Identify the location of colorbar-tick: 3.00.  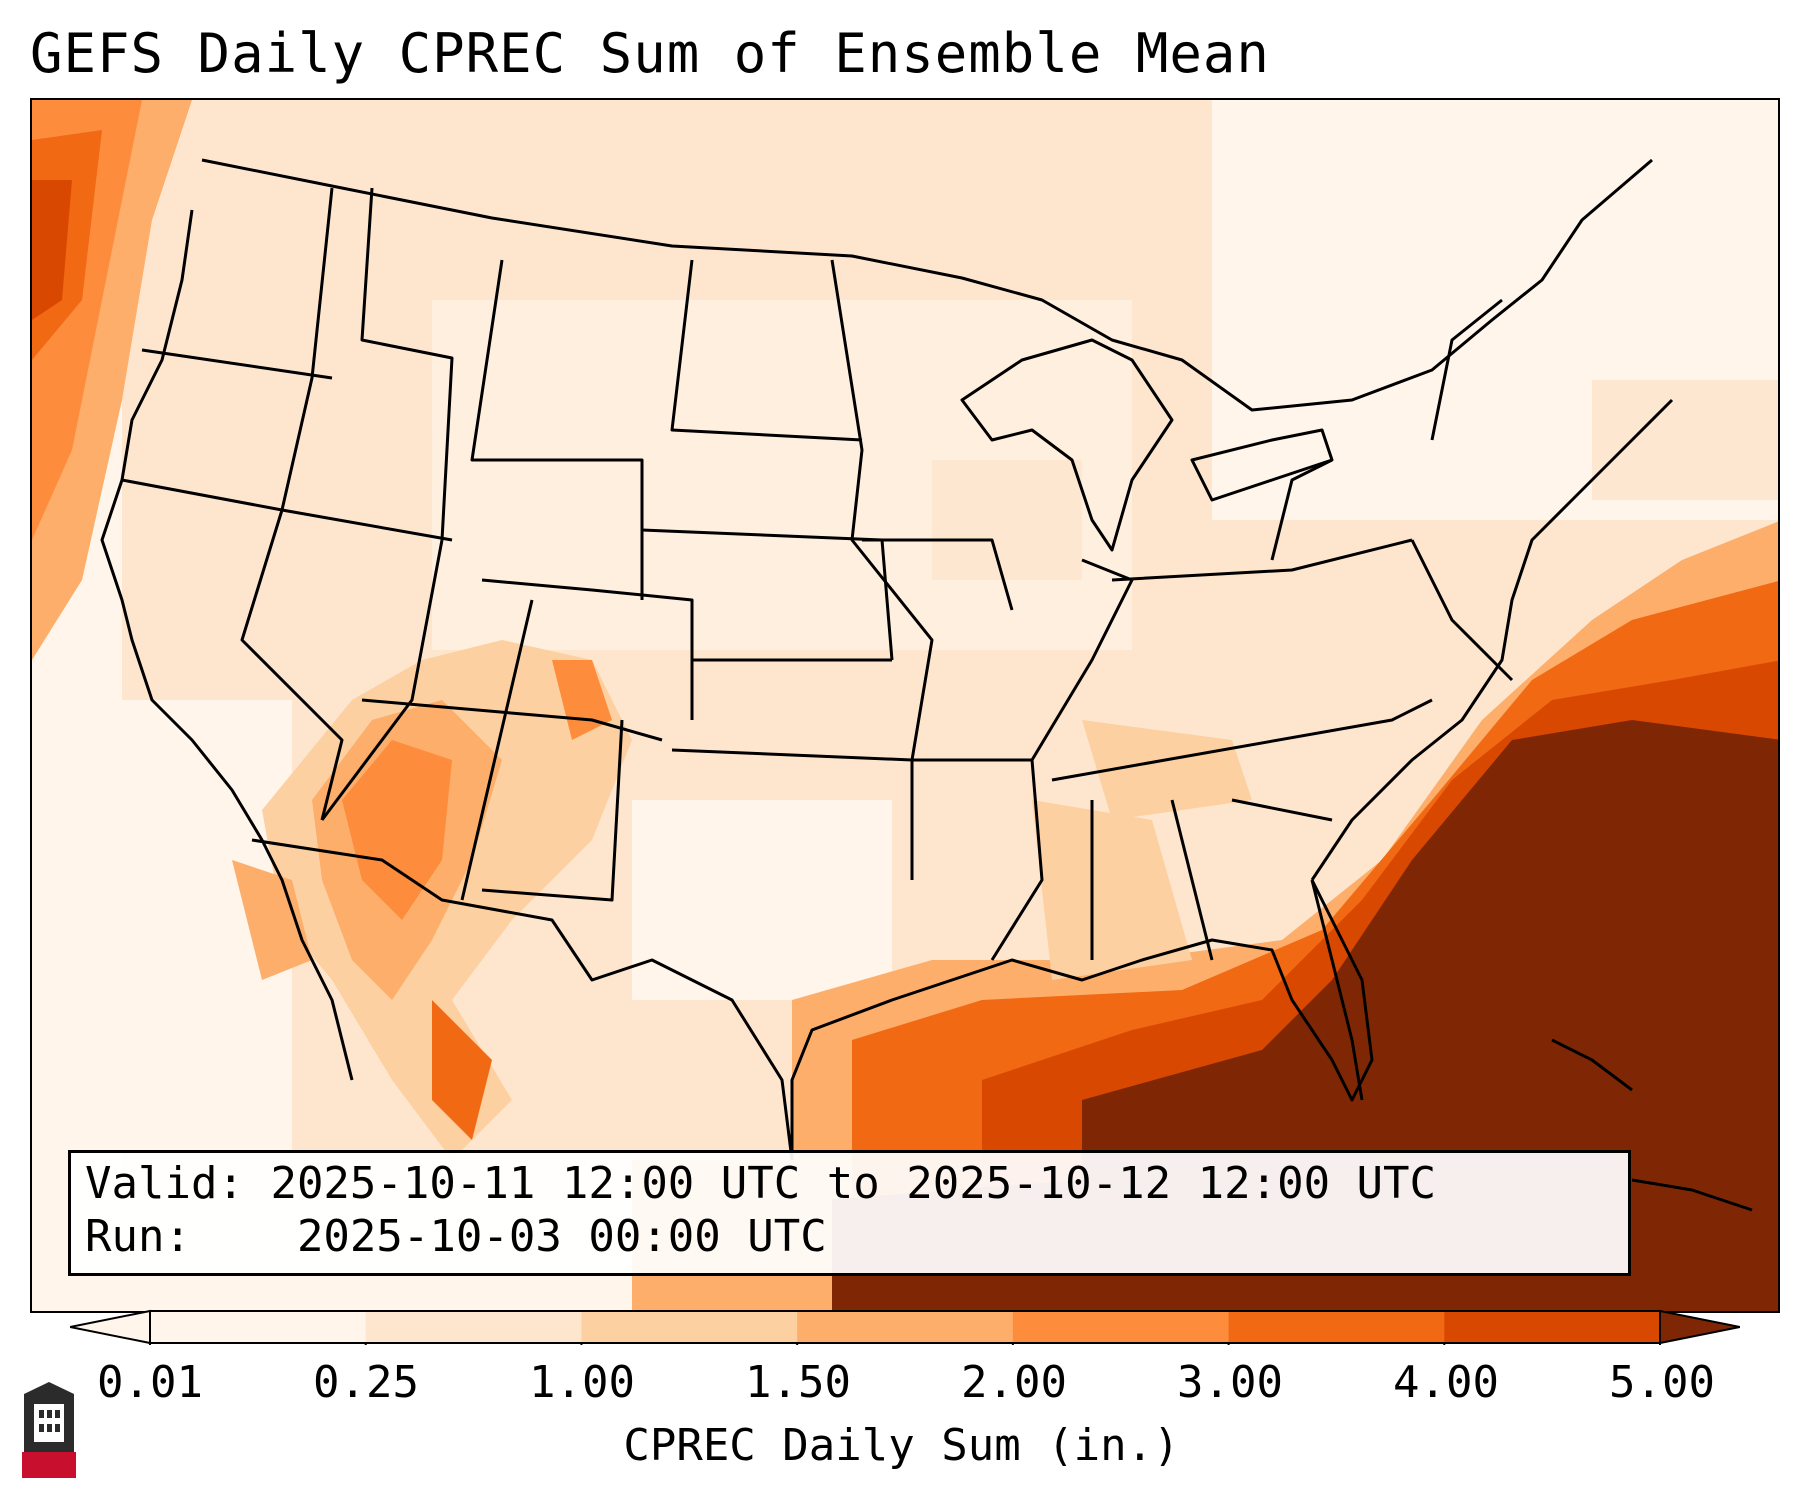
(1230, 1382).